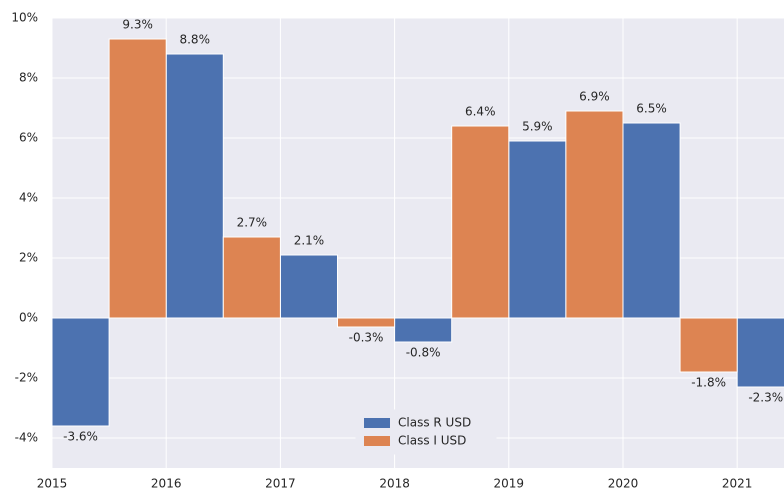  I want to click on legend-label: Class R USD, so click(434, 423).